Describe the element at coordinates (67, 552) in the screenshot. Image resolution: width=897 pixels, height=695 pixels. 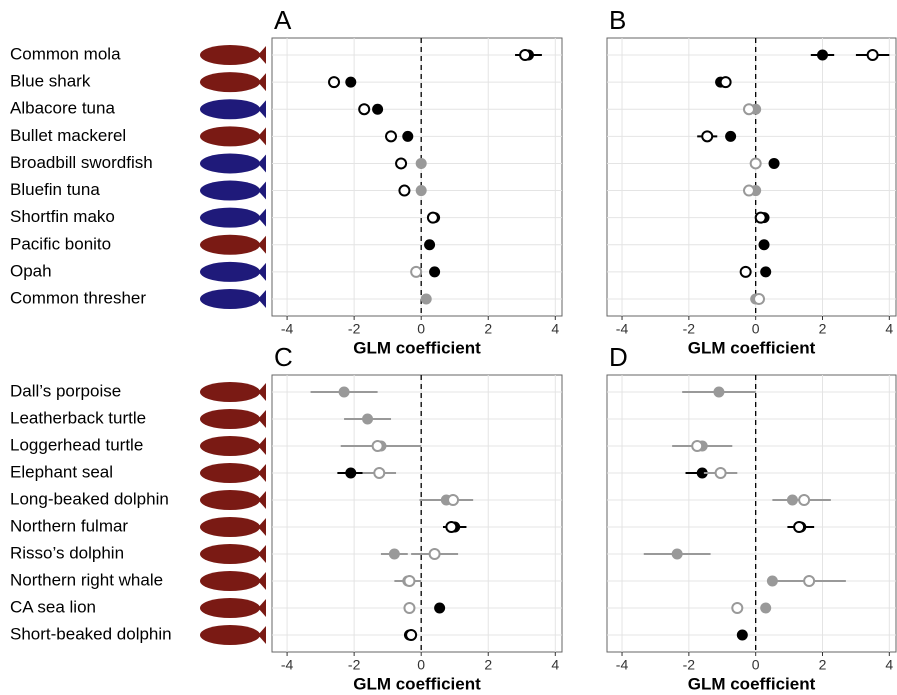
I see `category-label: Risso’s dolphin` at that location.